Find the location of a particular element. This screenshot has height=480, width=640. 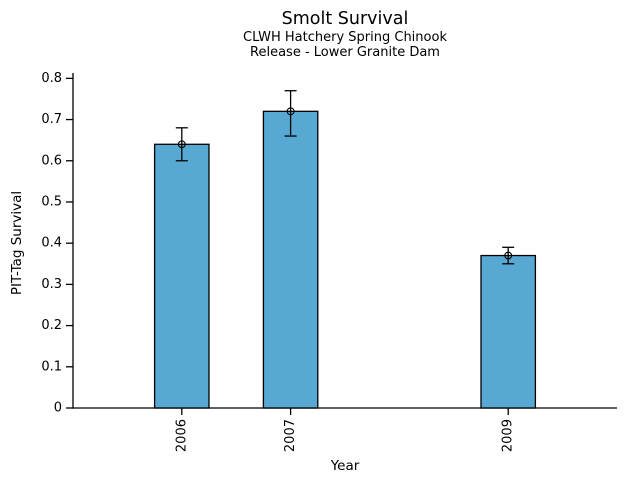

chart-subtitle-line2: Release - Lower Granite Dam is located at coordinates (345, 52).